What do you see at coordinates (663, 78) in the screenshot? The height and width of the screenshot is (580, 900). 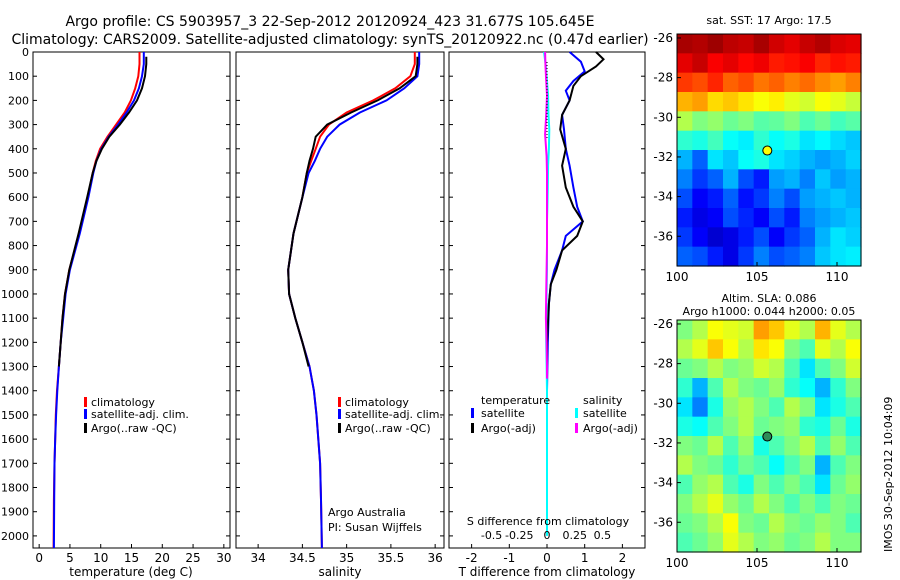 I see `lat-tick-label: -28` at bounding box center [663, 78].